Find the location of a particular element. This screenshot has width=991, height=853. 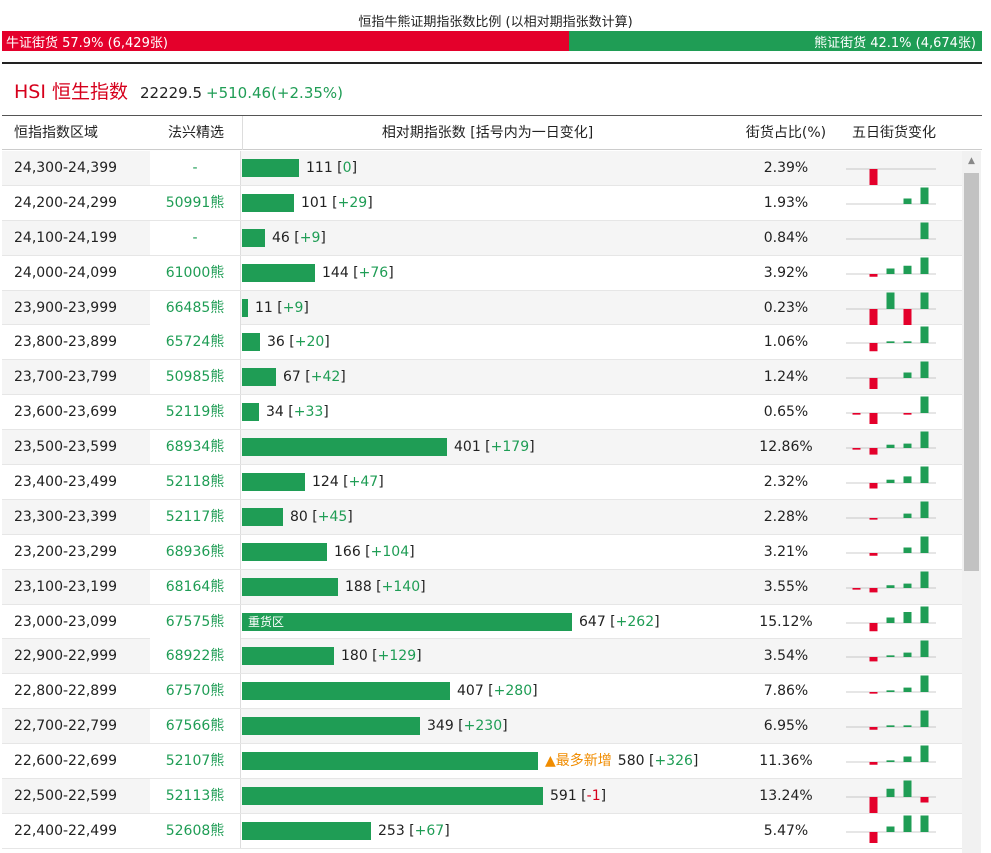

relative-count-text: 11 [+9] is located at coordinates (282, 307).